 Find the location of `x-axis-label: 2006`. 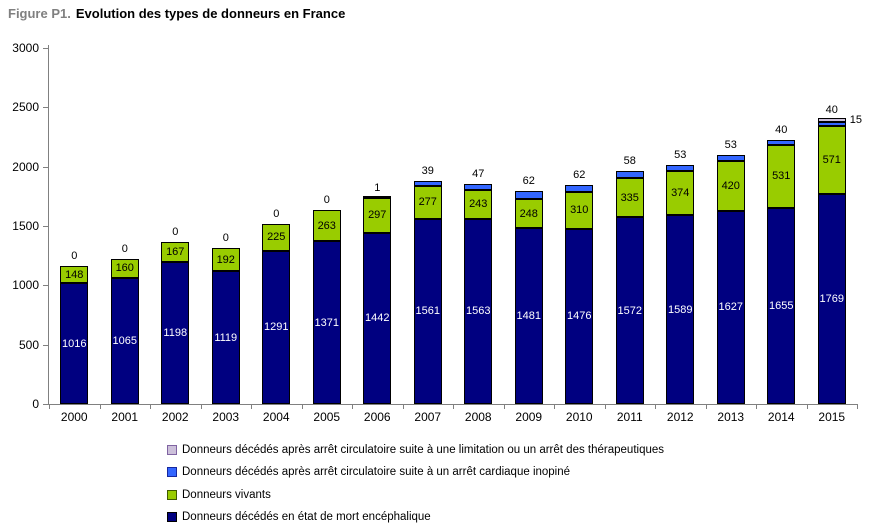

x-axis-label: 2006 is located at coordinates (377, 417).